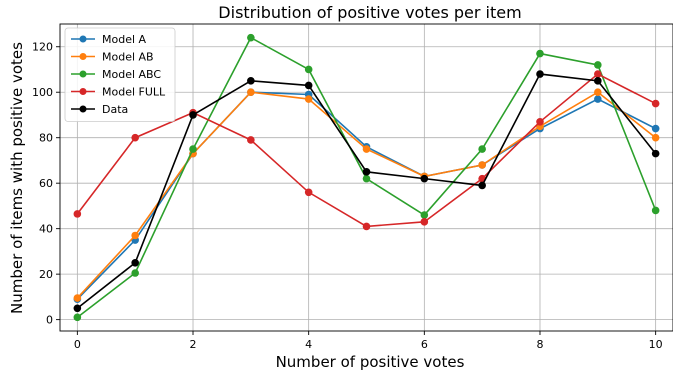 This screenshot has width=673, height=372. Describe the element at coordinates (46, 183) in the screenshot. I see `y-tick-label: 60` at that location.